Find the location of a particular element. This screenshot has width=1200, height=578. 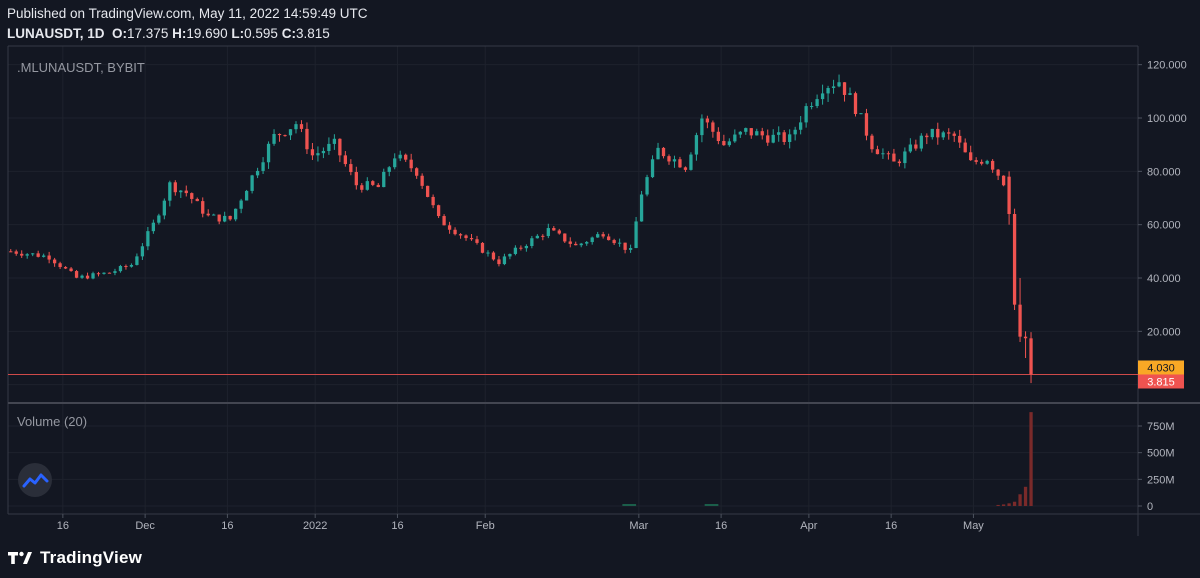

logo-badge-bg is located at coordinates (35, 480).